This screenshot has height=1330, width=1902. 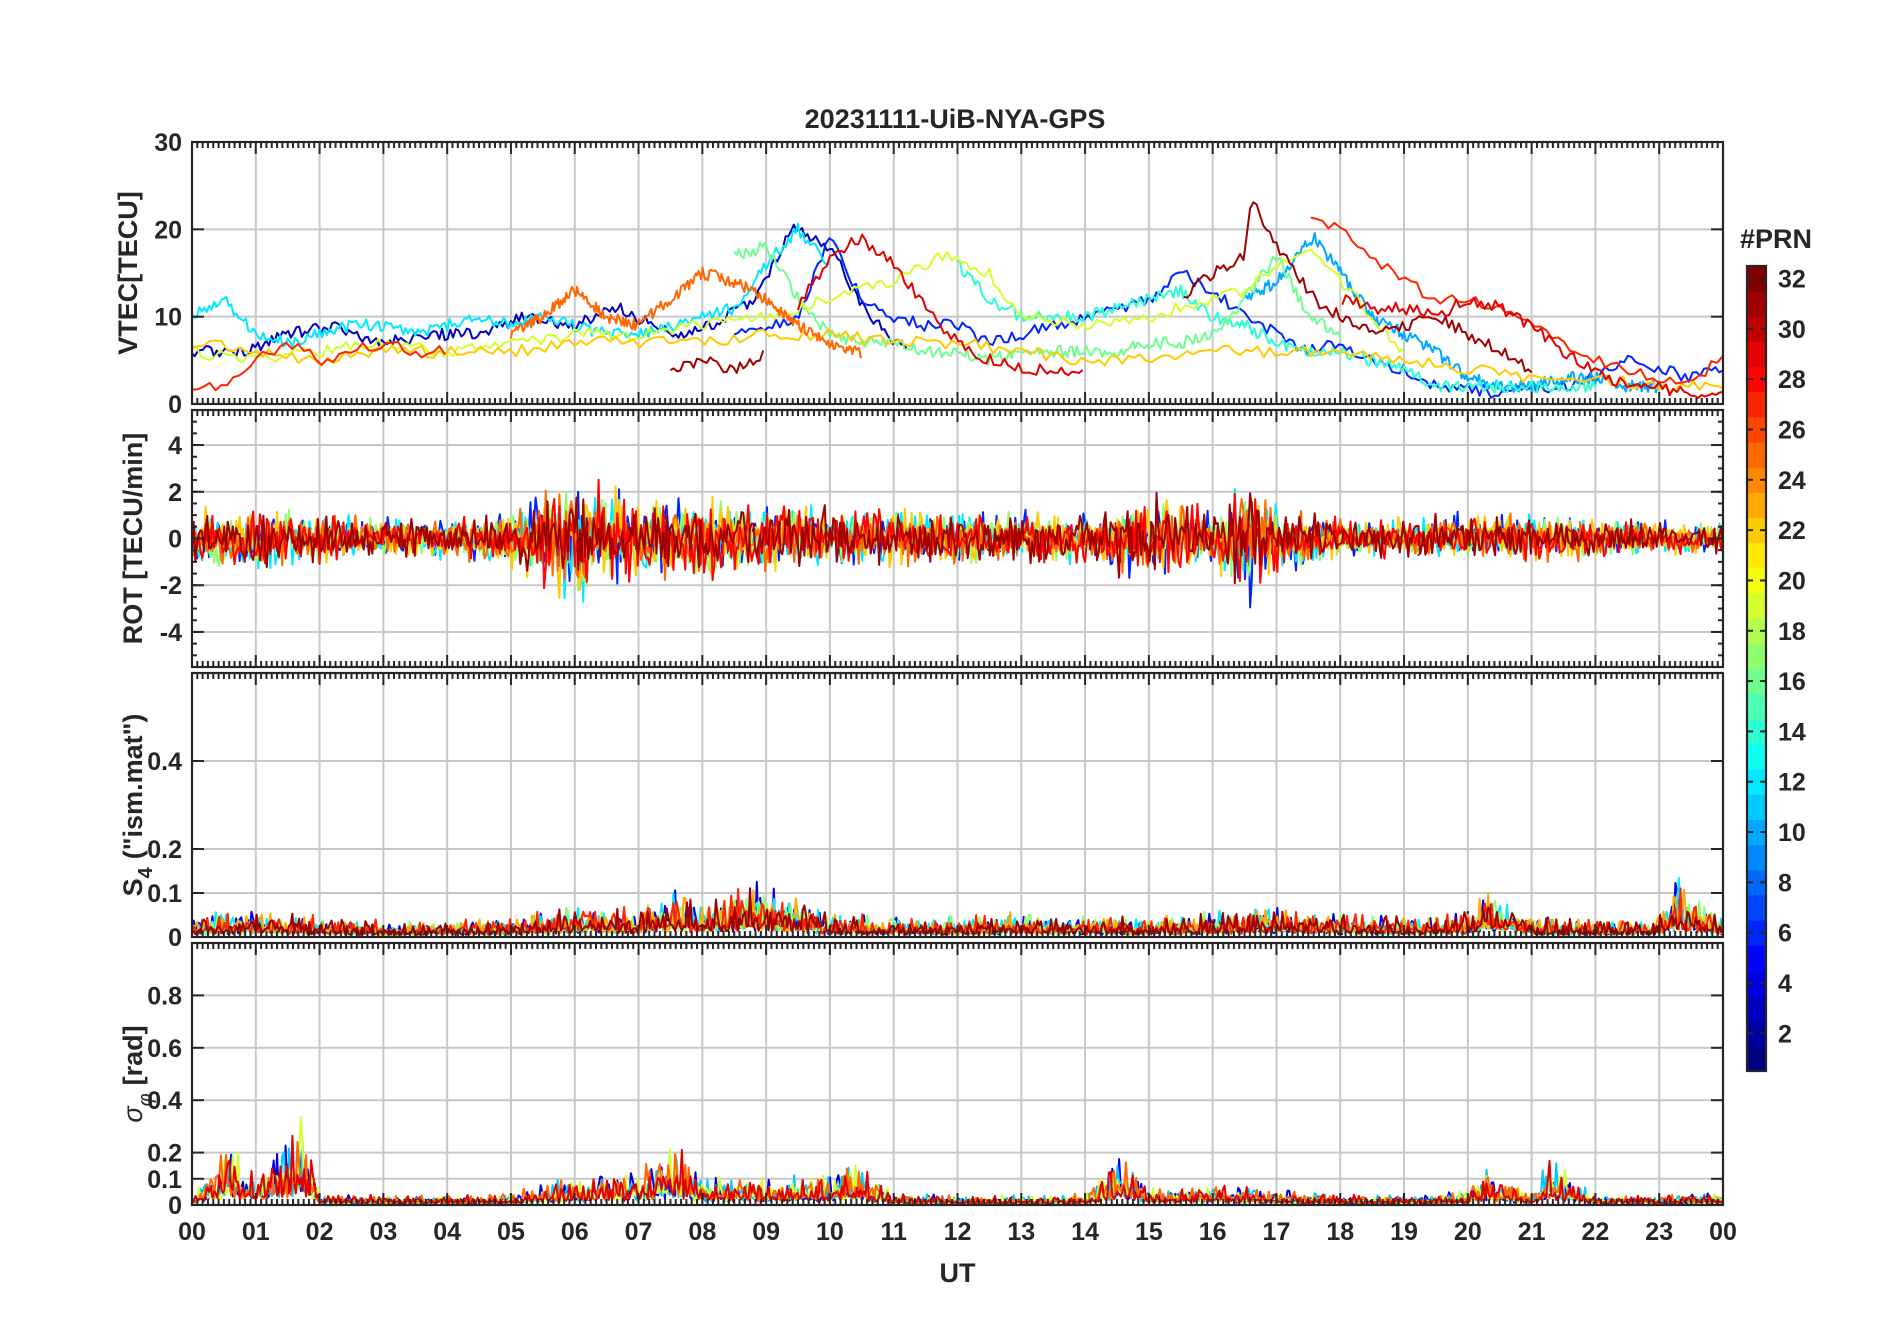 I want to click on s4-ylabel-main: S, so click(x=133, y=887).